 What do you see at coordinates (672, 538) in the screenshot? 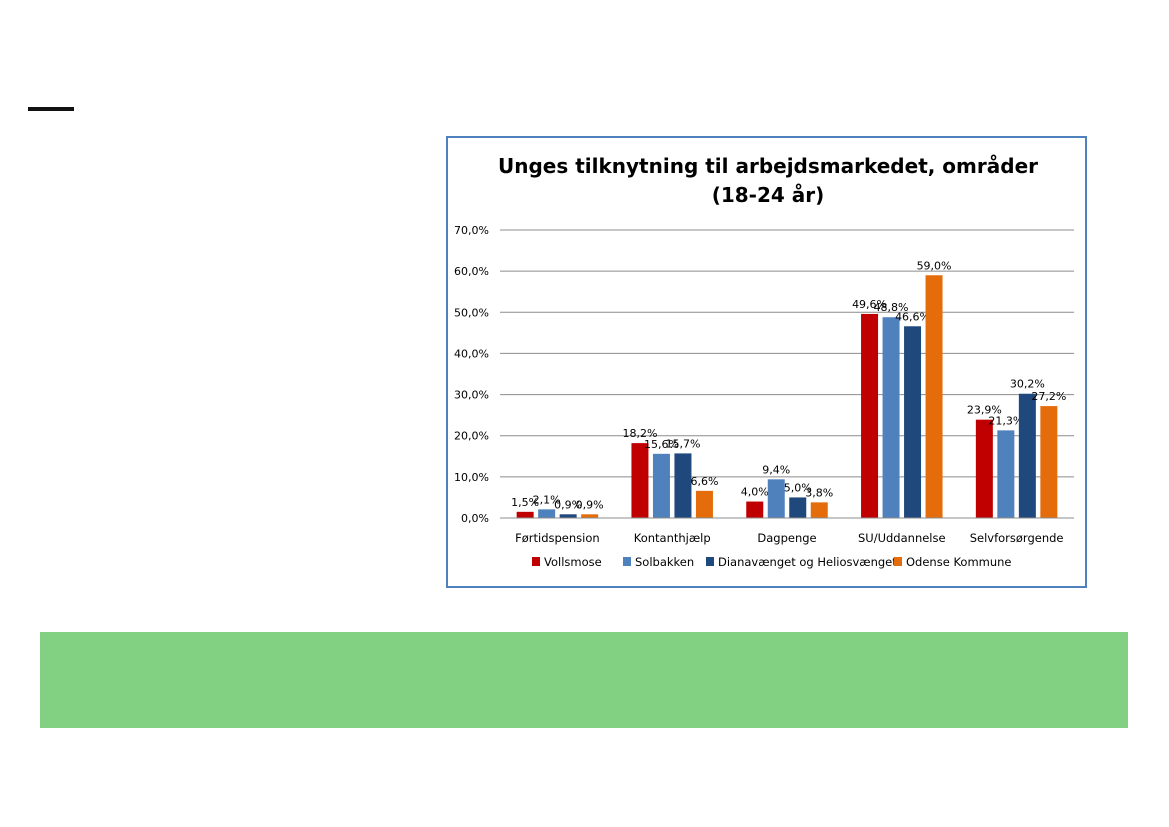
I see `x-tick-label: Kontanthjælp` at bounding box center [672, 538].